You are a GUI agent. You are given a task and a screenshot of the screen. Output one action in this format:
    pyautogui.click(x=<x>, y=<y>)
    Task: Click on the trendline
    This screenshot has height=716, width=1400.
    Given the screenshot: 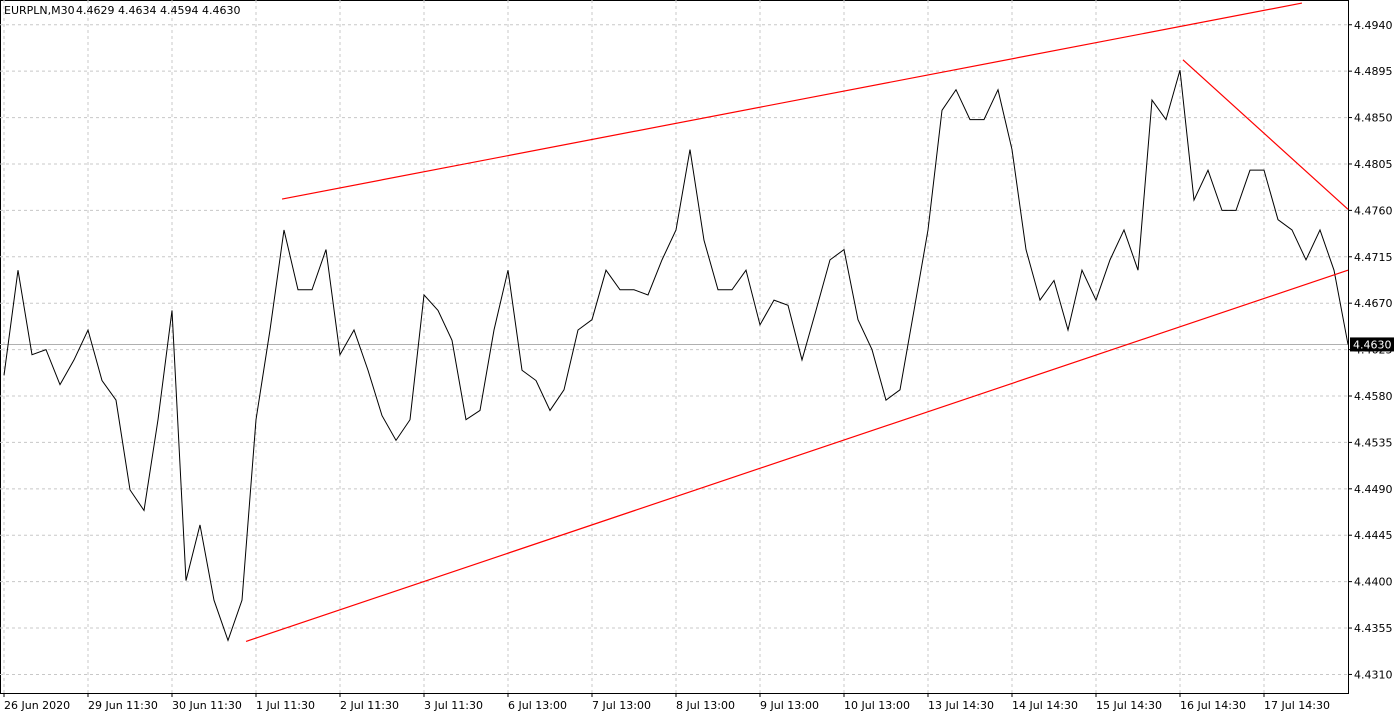 What is the action you would take?
    pyautogui.click(x=1265, y=134)
    